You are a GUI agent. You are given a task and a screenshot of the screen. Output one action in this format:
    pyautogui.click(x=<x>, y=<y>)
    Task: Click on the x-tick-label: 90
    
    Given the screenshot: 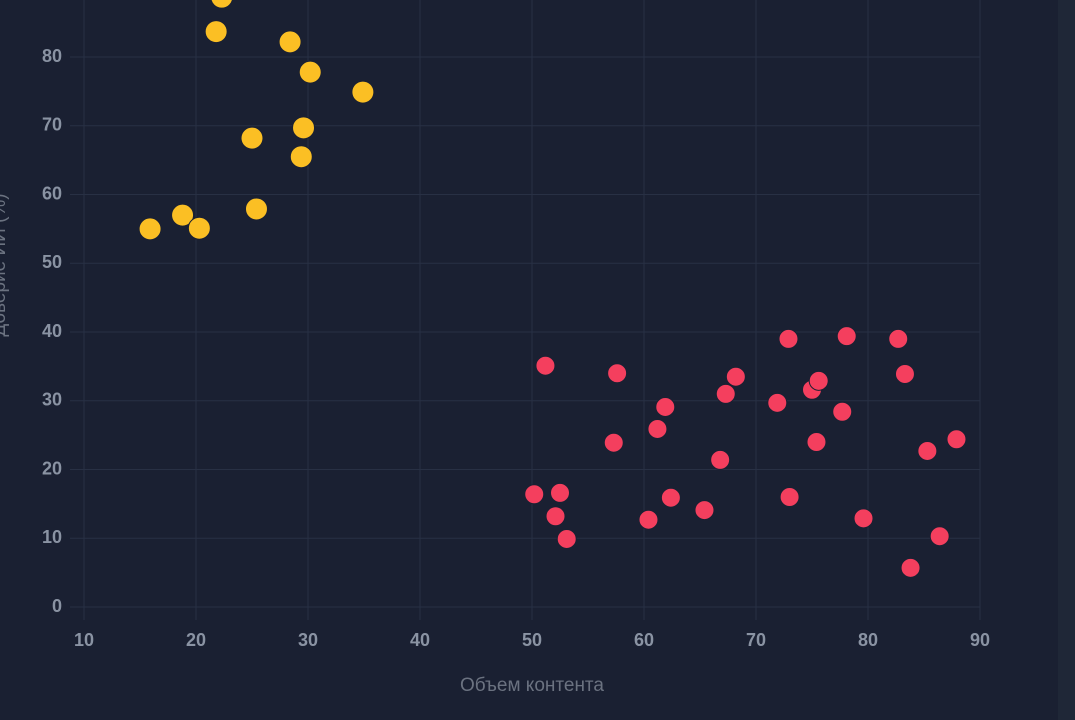 What is the action you would take?
    pyautogui.click(x=980, y=640)
    